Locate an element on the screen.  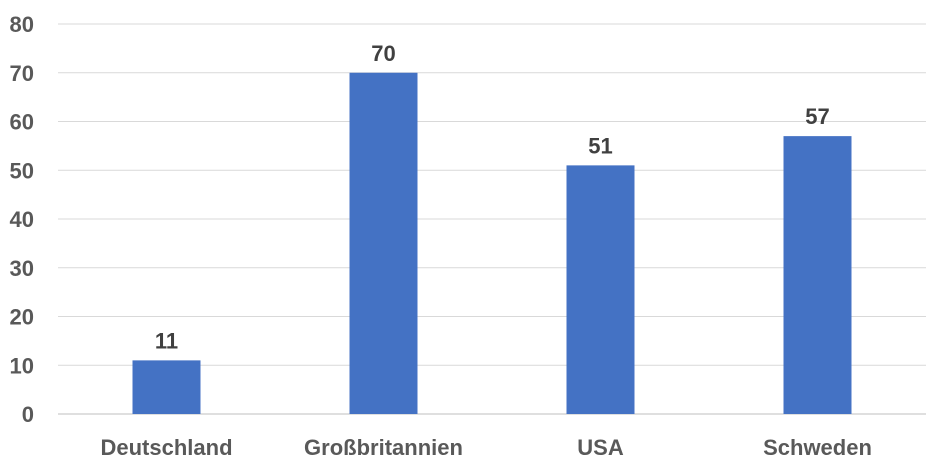
y-tick-label: 20 is located at coordinates (22, 317).